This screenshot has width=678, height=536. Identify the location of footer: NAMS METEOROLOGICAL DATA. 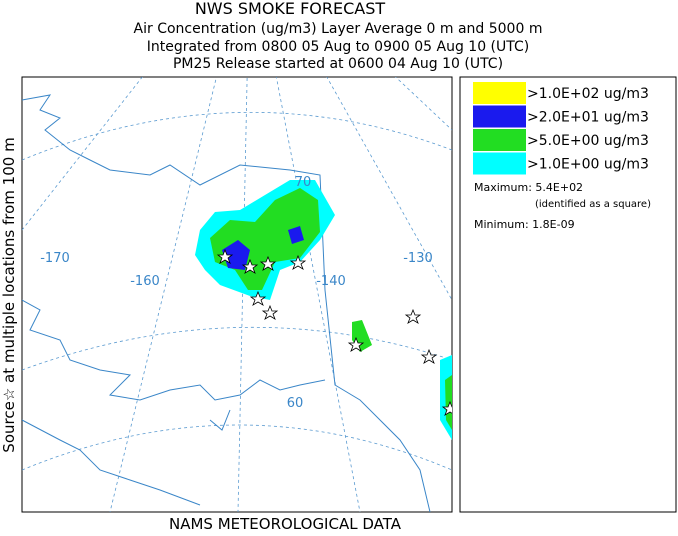
(285, 523).